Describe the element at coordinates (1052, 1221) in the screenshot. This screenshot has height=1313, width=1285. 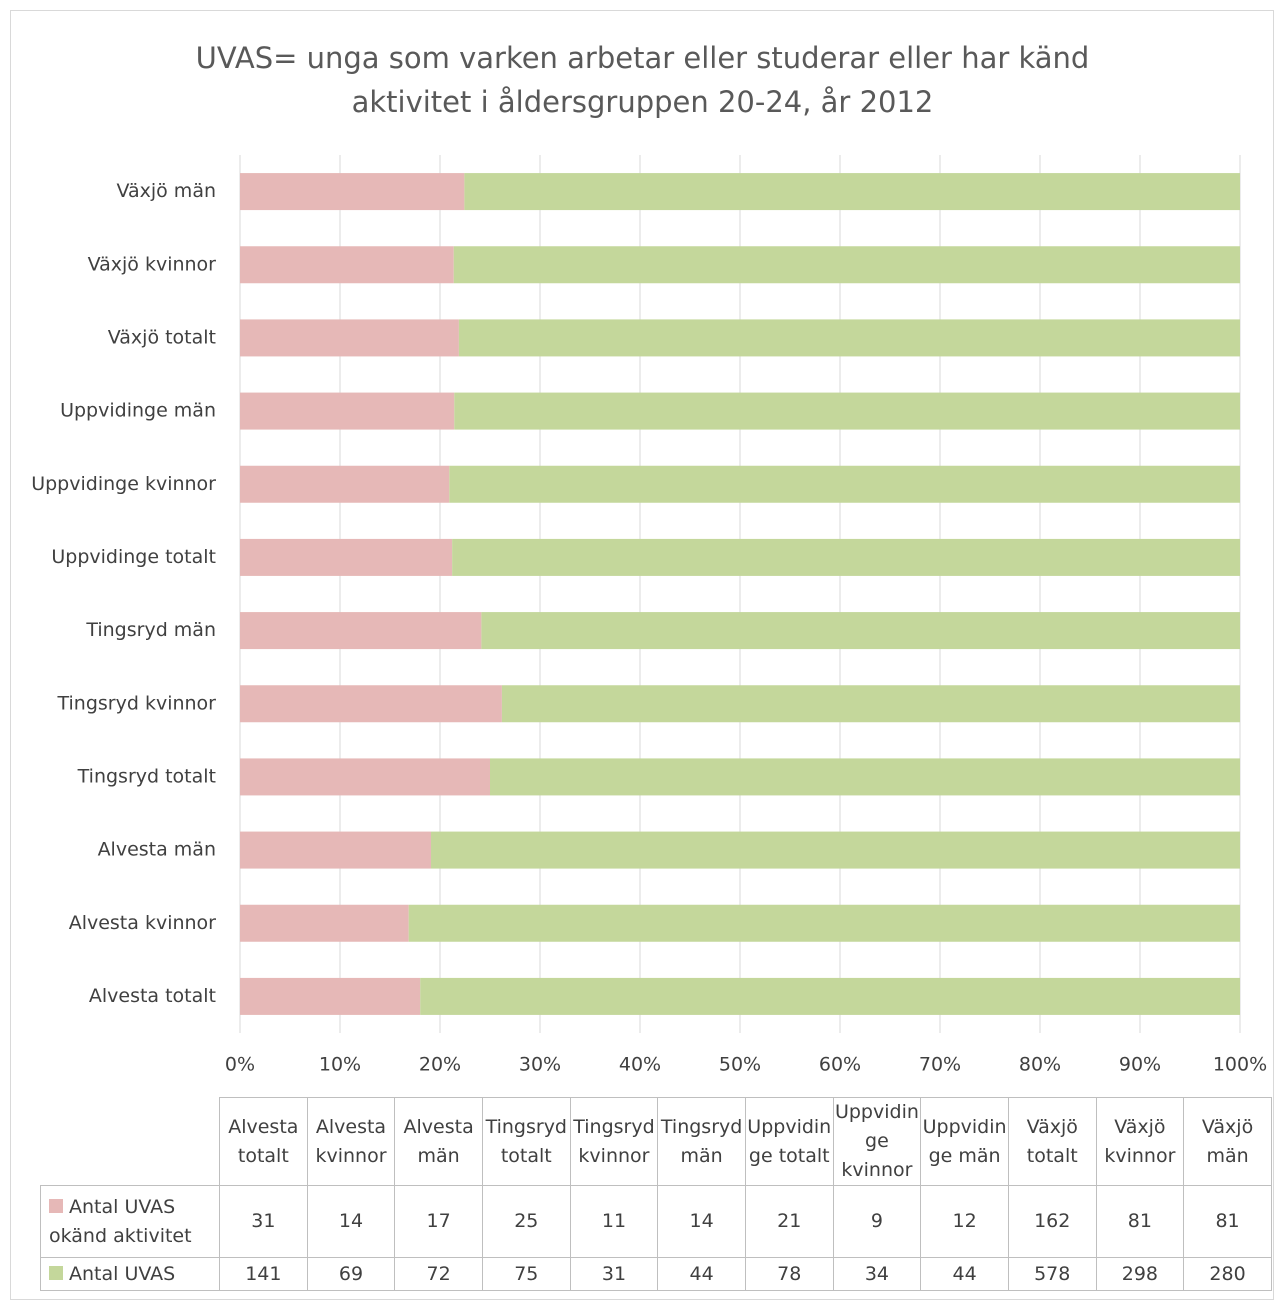
I see `table-cell: 162` at that location.